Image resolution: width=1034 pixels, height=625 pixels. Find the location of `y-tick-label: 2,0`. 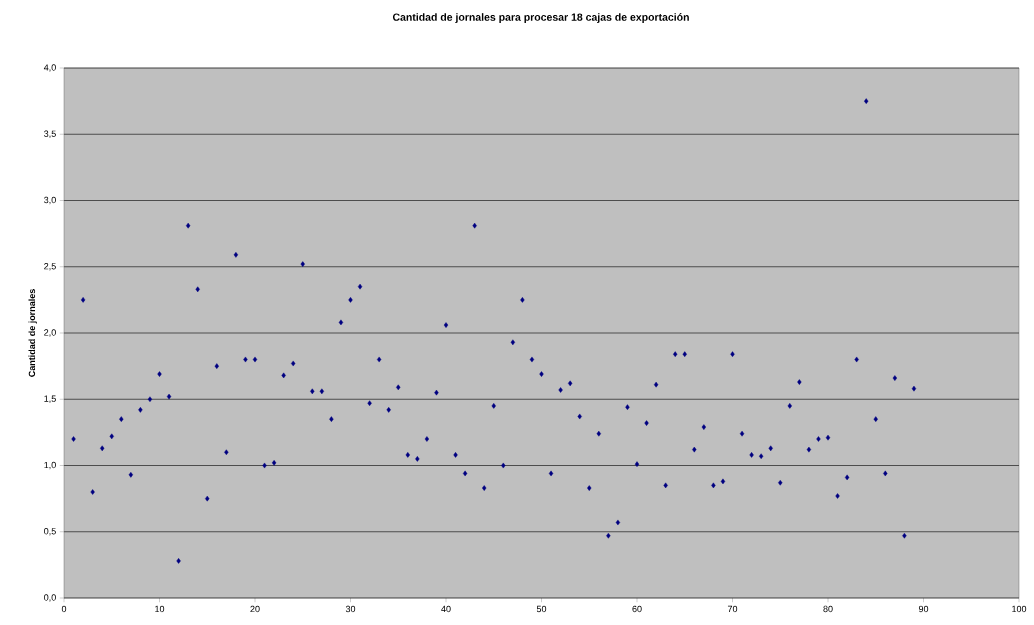

y-tick-label: 2,0 is located at coordinates (50, 333).